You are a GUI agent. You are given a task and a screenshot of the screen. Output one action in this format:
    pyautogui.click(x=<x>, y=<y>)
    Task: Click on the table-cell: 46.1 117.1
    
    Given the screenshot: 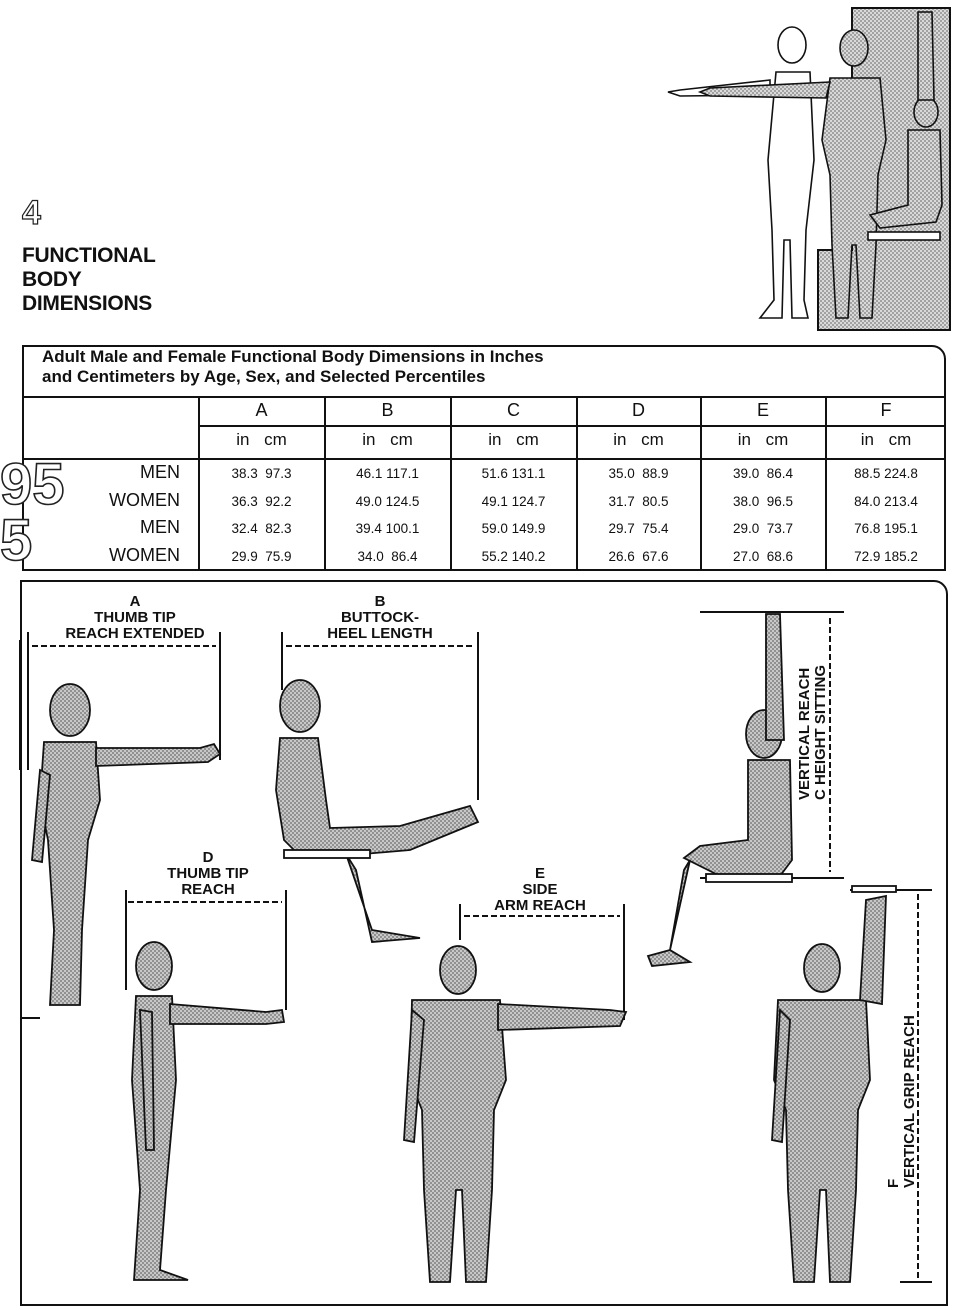 What is the action you would take?
    pyautogui.click(x=387, y=473)
    